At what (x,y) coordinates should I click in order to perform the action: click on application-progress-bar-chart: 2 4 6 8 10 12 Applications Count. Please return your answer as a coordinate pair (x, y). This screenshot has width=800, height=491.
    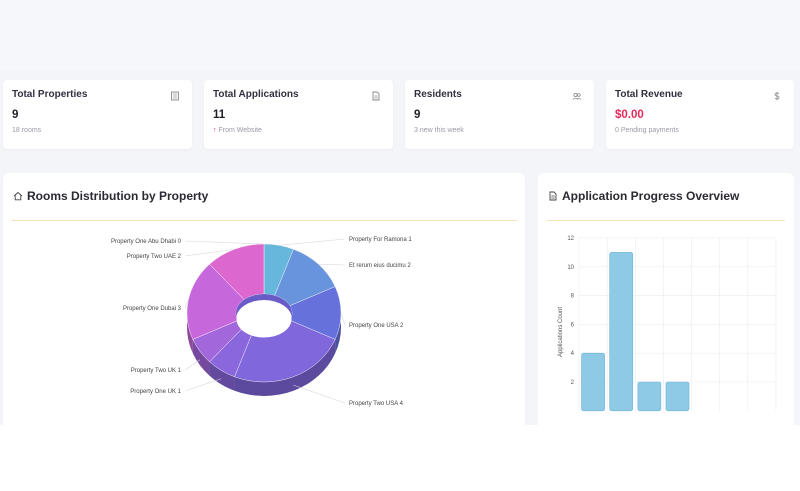
    Looking at the image, I should click on (667, 324).